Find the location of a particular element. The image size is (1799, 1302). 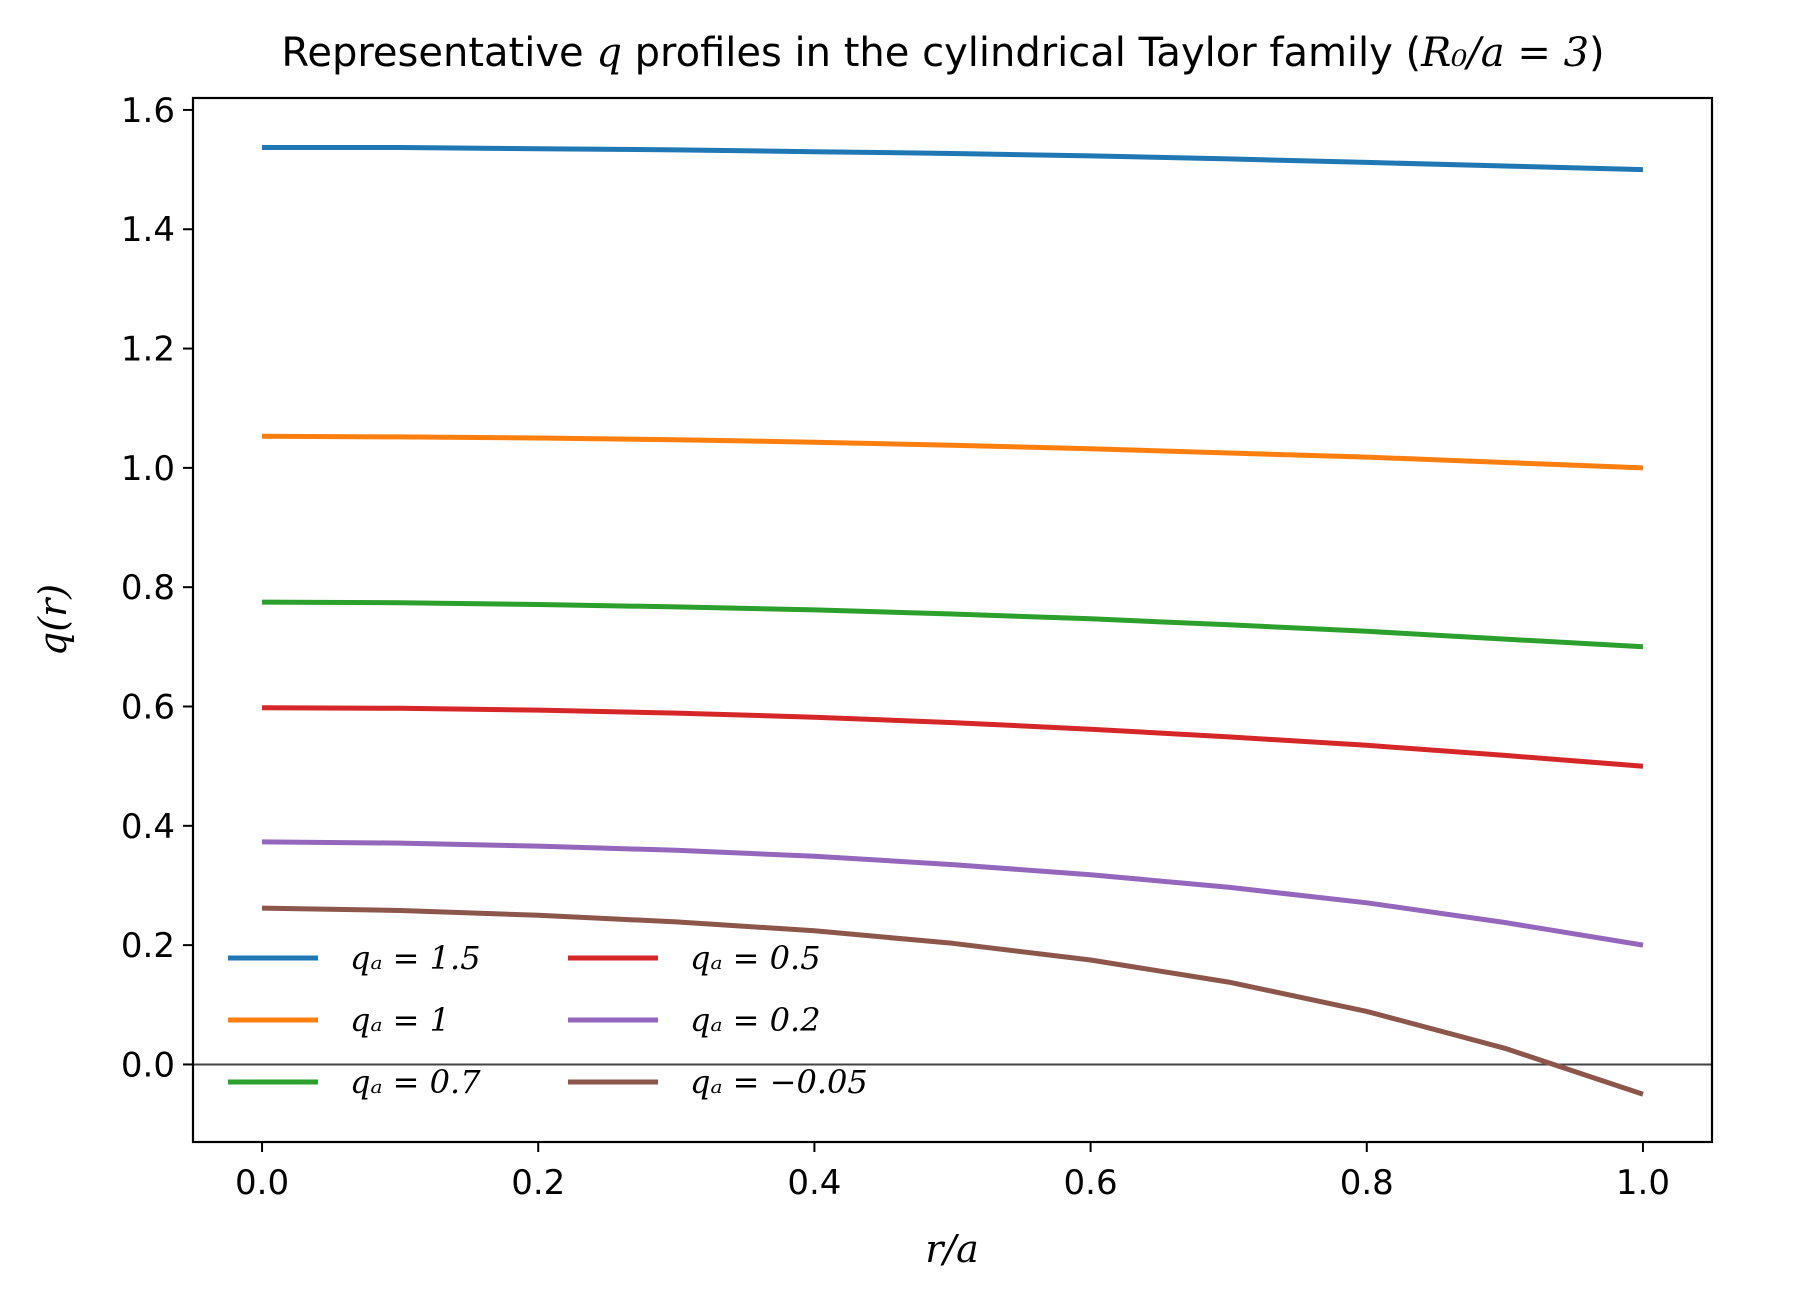

y-tick-label: 0.8 is located at coordinates (148, 588).